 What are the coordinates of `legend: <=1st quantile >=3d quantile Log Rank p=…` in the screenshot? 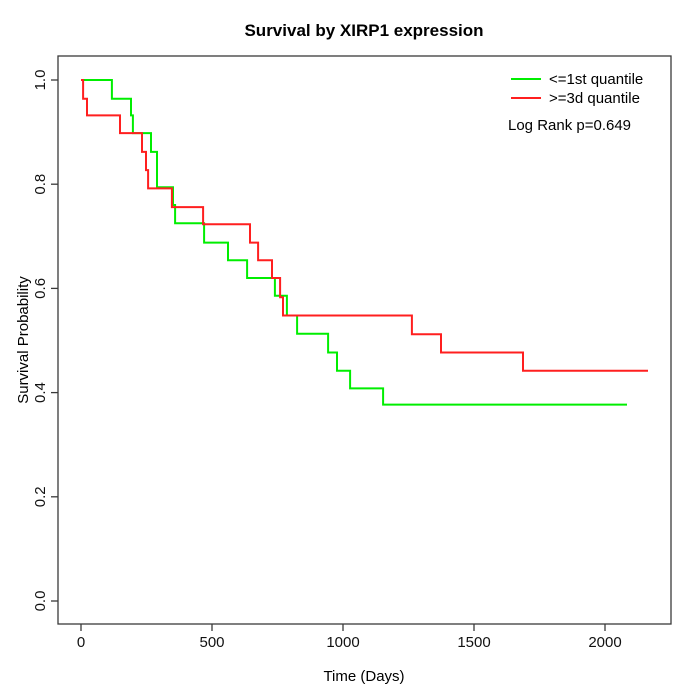 It's located at (575, 102).